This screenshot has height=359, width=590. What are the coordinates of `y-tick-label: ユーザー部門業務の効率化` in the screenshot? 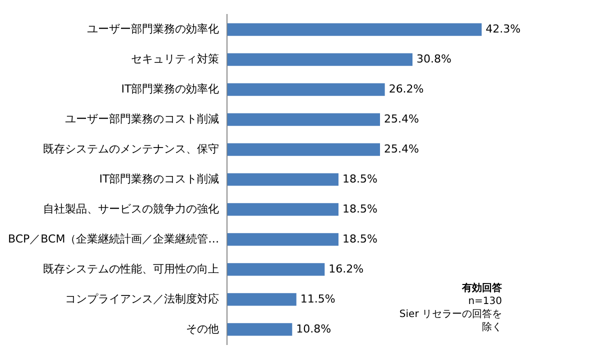 It's located at (153, 29).